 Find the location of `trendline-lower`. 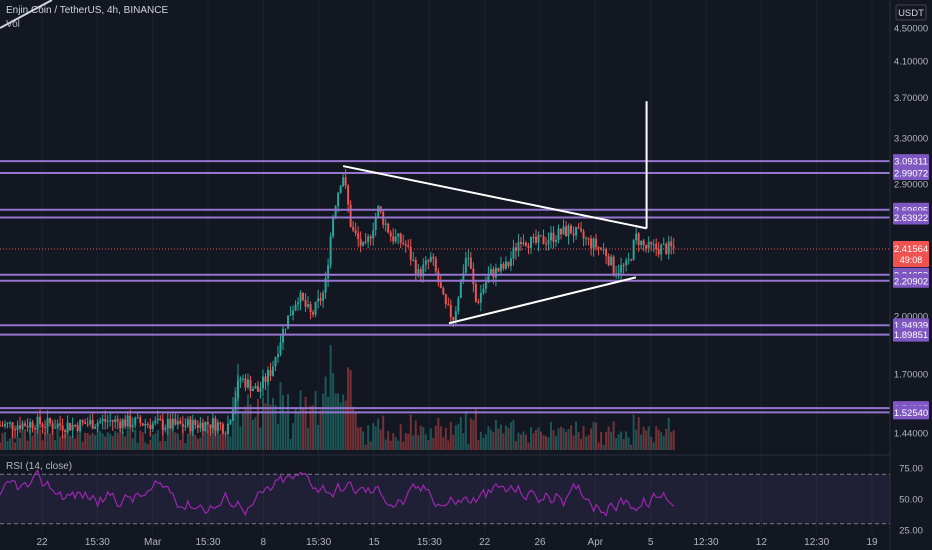

trendline-lower is located at coordinates (542, 300).